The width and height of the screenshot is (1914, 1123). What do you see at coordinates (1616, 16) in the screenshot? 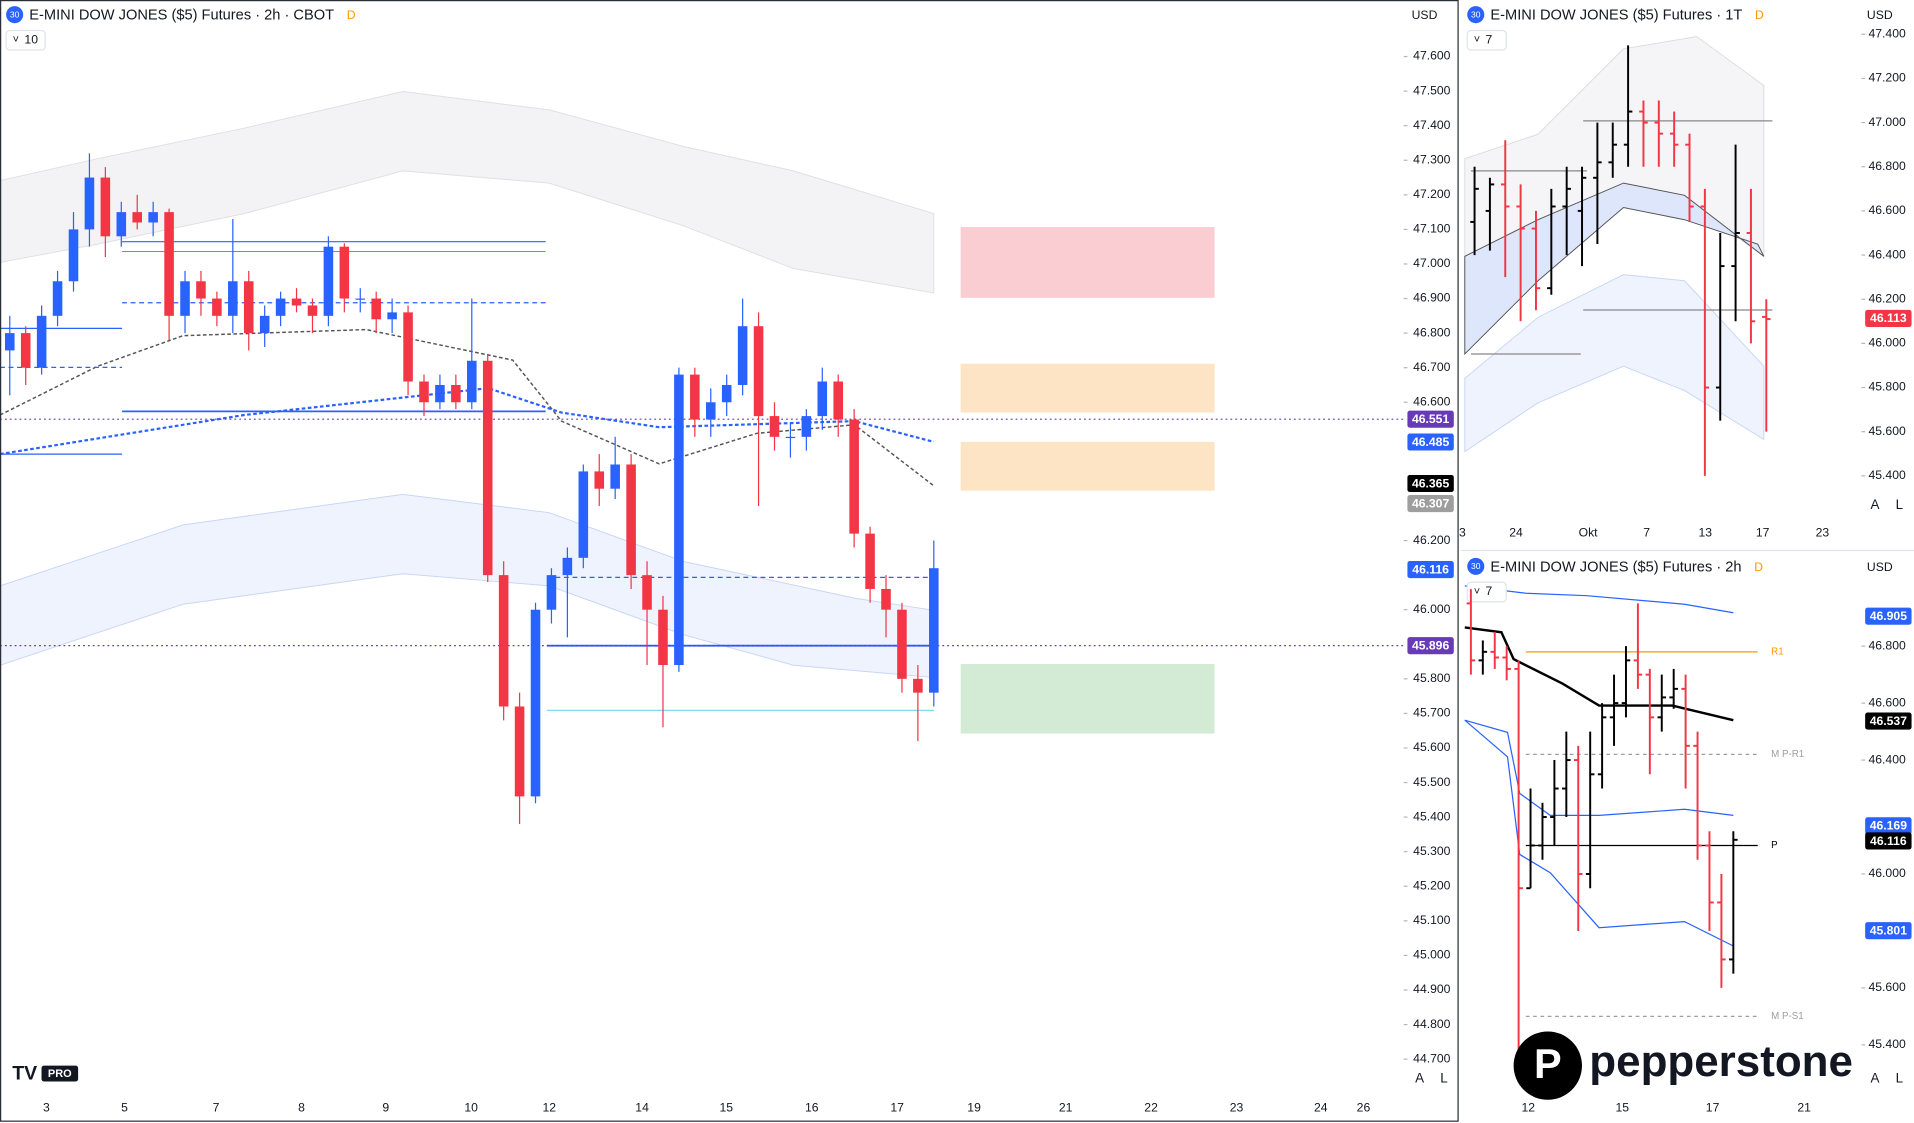
I see `chart-title: E-MINI DOW JONES ($5) Futures · 1T` at bounding box center [1616, 16].